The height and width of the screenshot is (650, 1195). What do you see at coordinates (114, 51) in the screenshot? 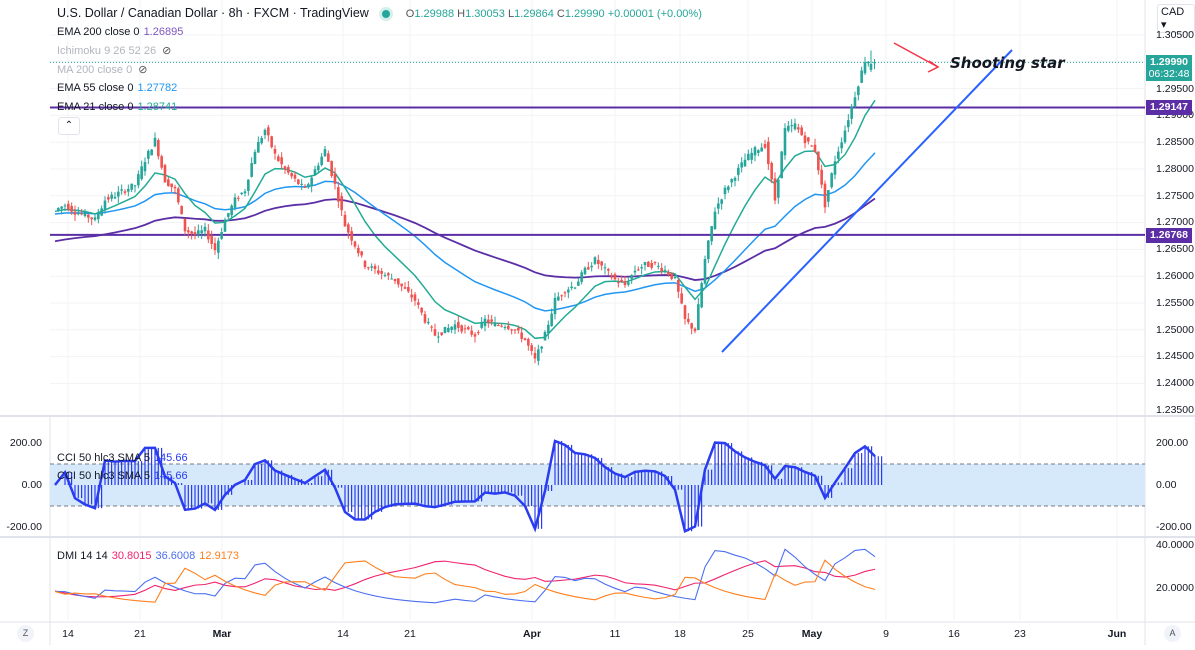
I see `legend-ichimoku: Ichimoku 9 26 52 26 ⊘` at bounding box center [114, 51].